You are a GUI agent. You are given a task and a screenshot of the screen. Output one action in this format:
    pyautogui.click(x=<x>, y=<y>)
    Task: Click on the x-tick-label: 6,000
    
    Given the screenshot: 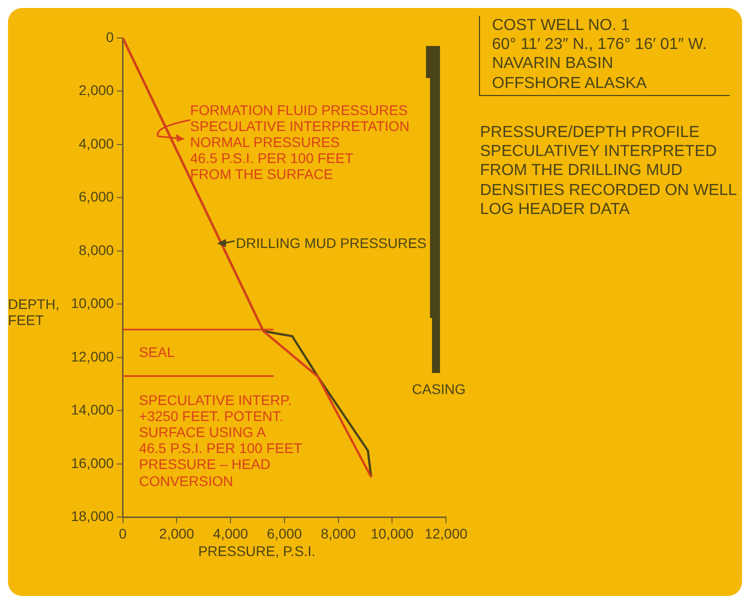 What is the action you would take?
    pyautogui.click(x=284, y=533)
    